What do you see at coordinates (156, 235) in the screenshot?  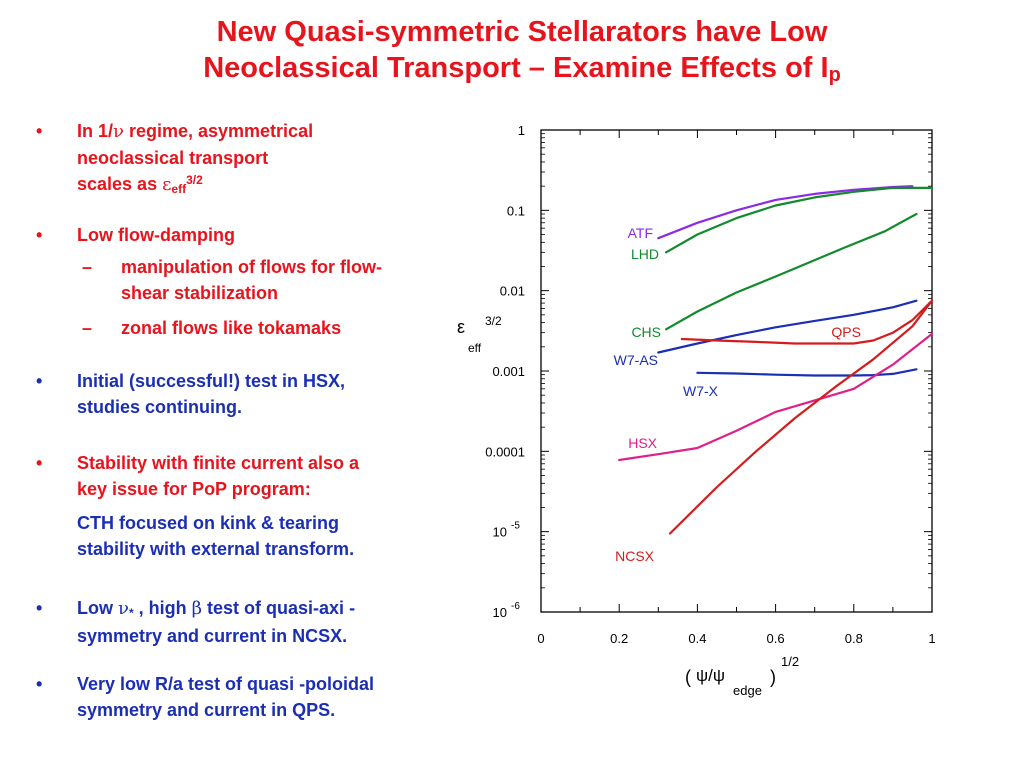 I see `bullet-2-line-1: Low flow-damping` at bounding box center [156, 235].